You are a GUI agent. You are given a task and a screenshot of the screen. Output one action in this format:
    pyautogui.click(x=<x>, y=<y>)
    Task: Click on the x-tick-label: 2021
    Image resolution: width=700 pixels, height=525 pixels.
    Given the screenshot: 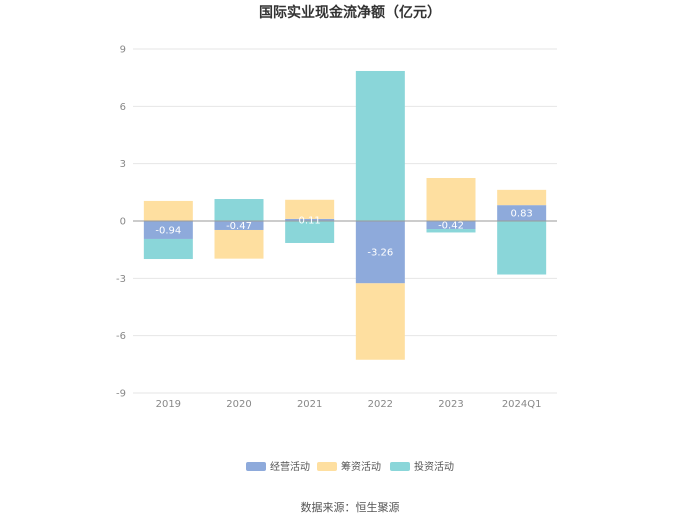 What is the action you would take?
    pyautogui.click(x=309, y=404)
    